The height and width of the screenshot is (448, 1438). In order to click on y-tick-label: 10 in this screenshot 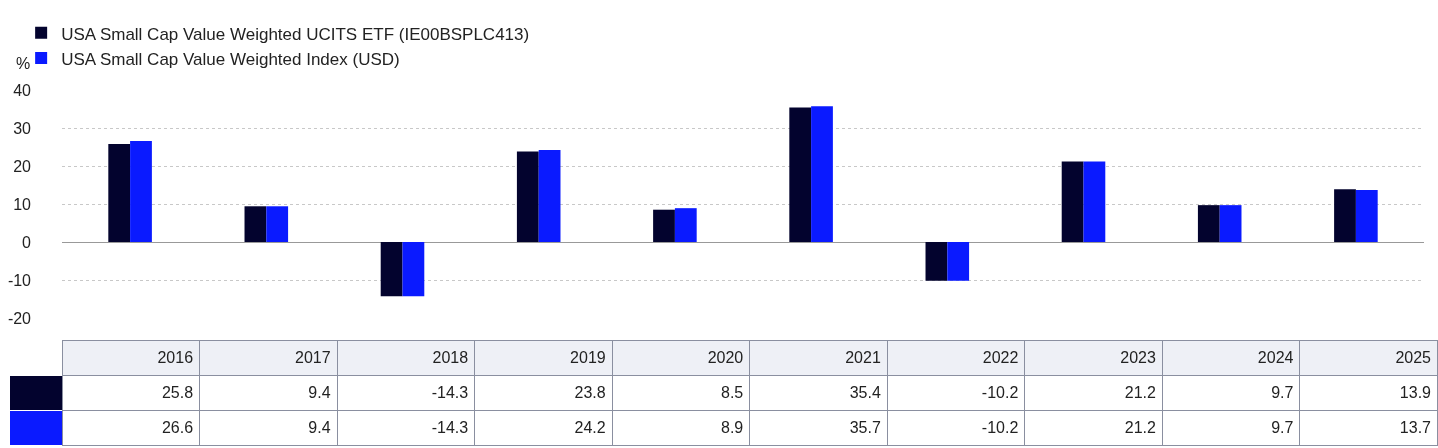, I will do `click(22, 204)`.